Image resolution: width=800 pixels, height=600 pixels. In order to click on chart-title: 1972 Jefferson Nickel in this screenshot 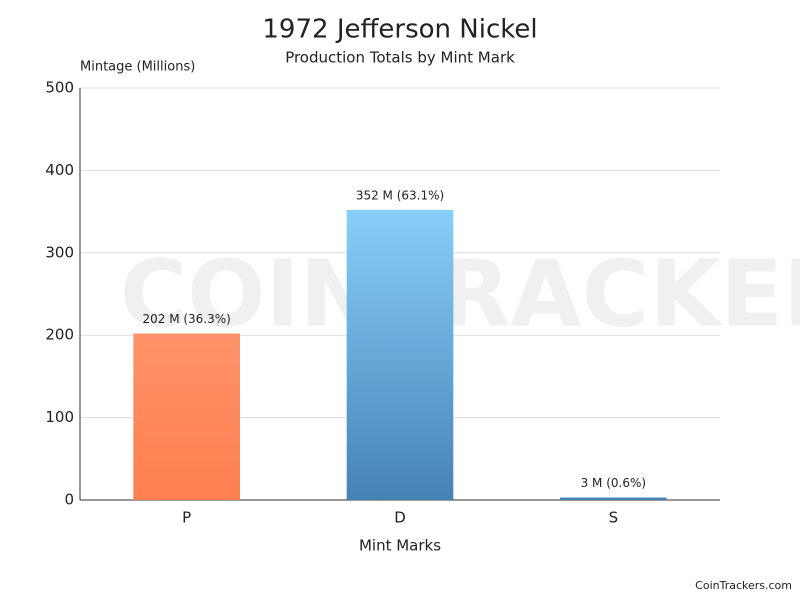, I will do `click(399, 30)`.